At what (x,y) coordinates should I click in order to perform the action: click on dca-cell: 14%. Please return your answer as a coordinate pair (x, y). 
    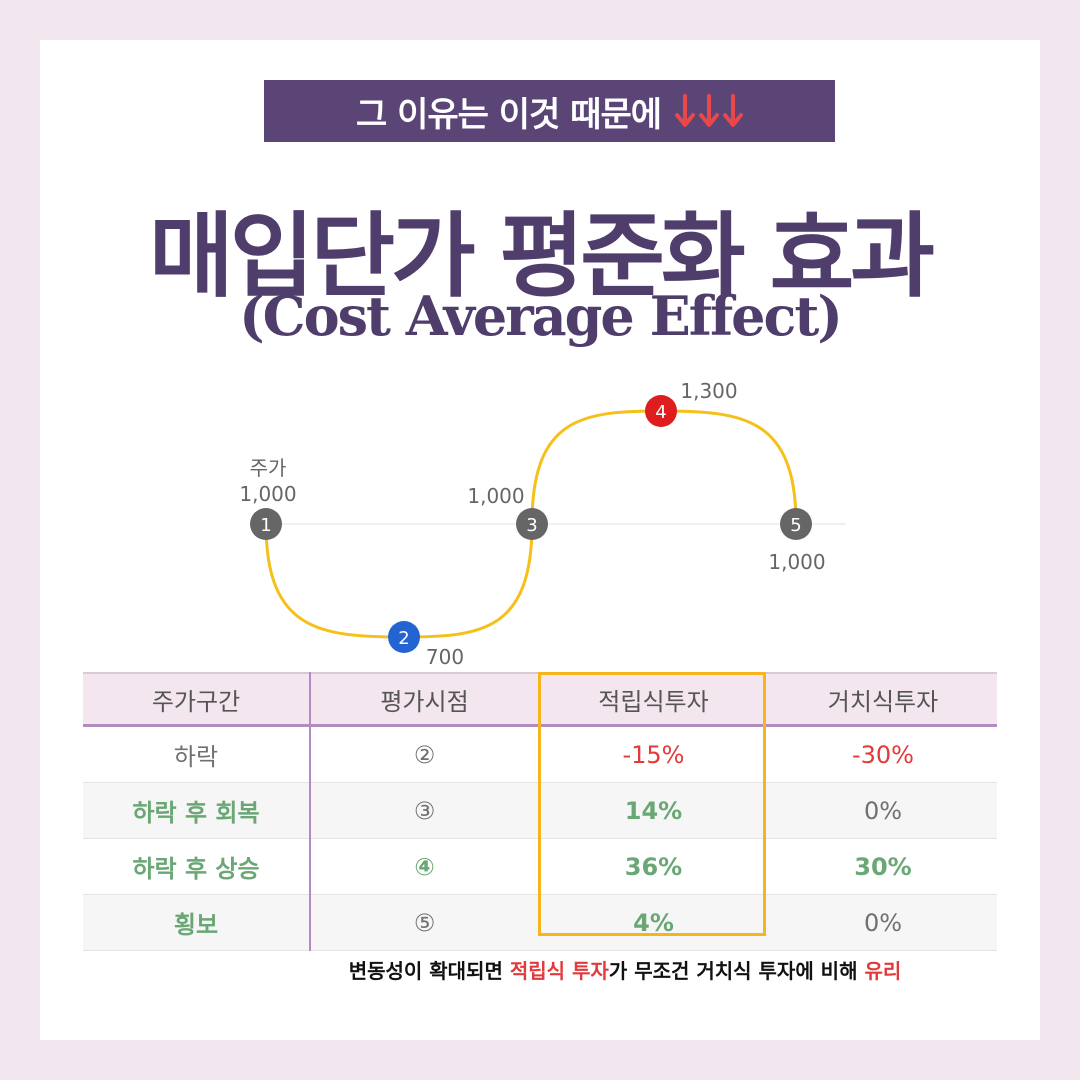
    Looking at the image, I should click on (653, 810).